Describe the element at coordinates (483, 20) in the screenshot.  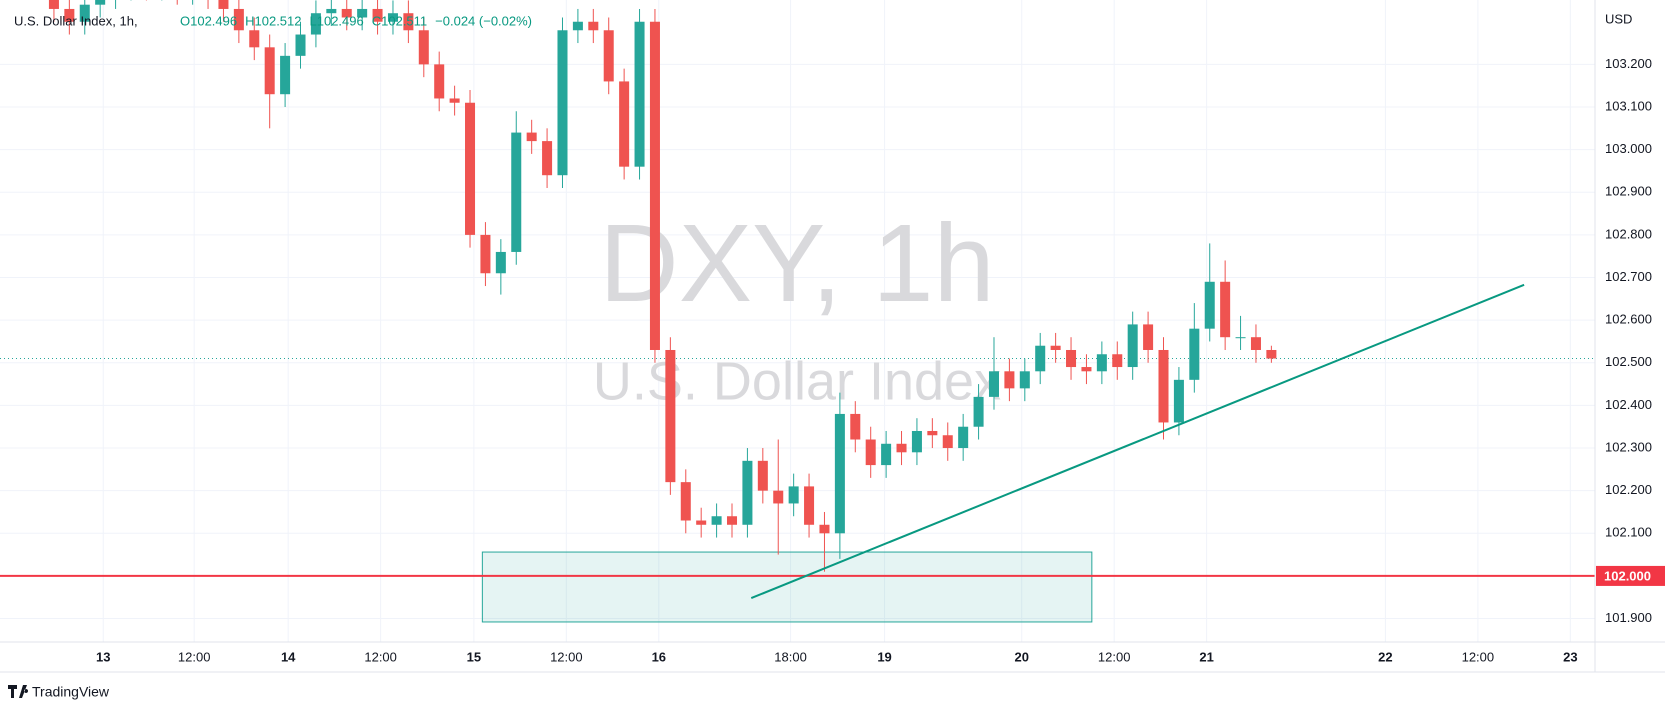
I see `ohlc-value: −0.024 (−0.02%)` at that location.